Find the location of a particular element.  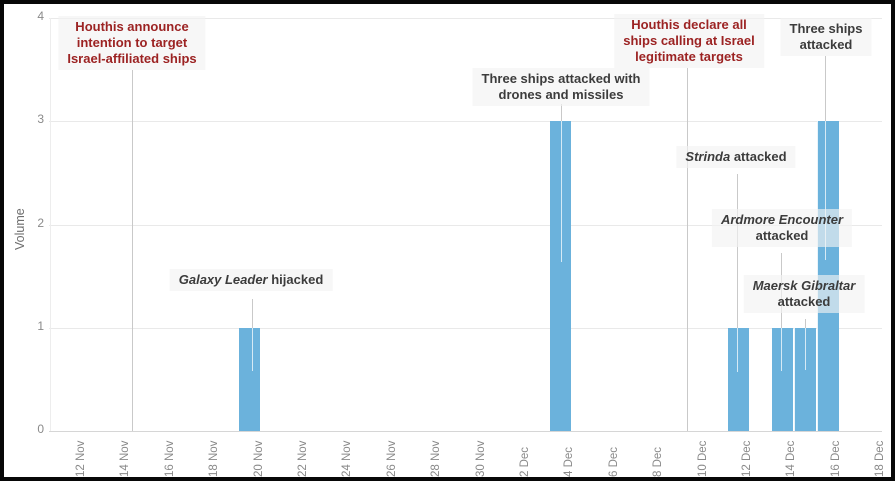

annotation-text-line: Maersk Gibraltar is located at coordinates (804, 286).